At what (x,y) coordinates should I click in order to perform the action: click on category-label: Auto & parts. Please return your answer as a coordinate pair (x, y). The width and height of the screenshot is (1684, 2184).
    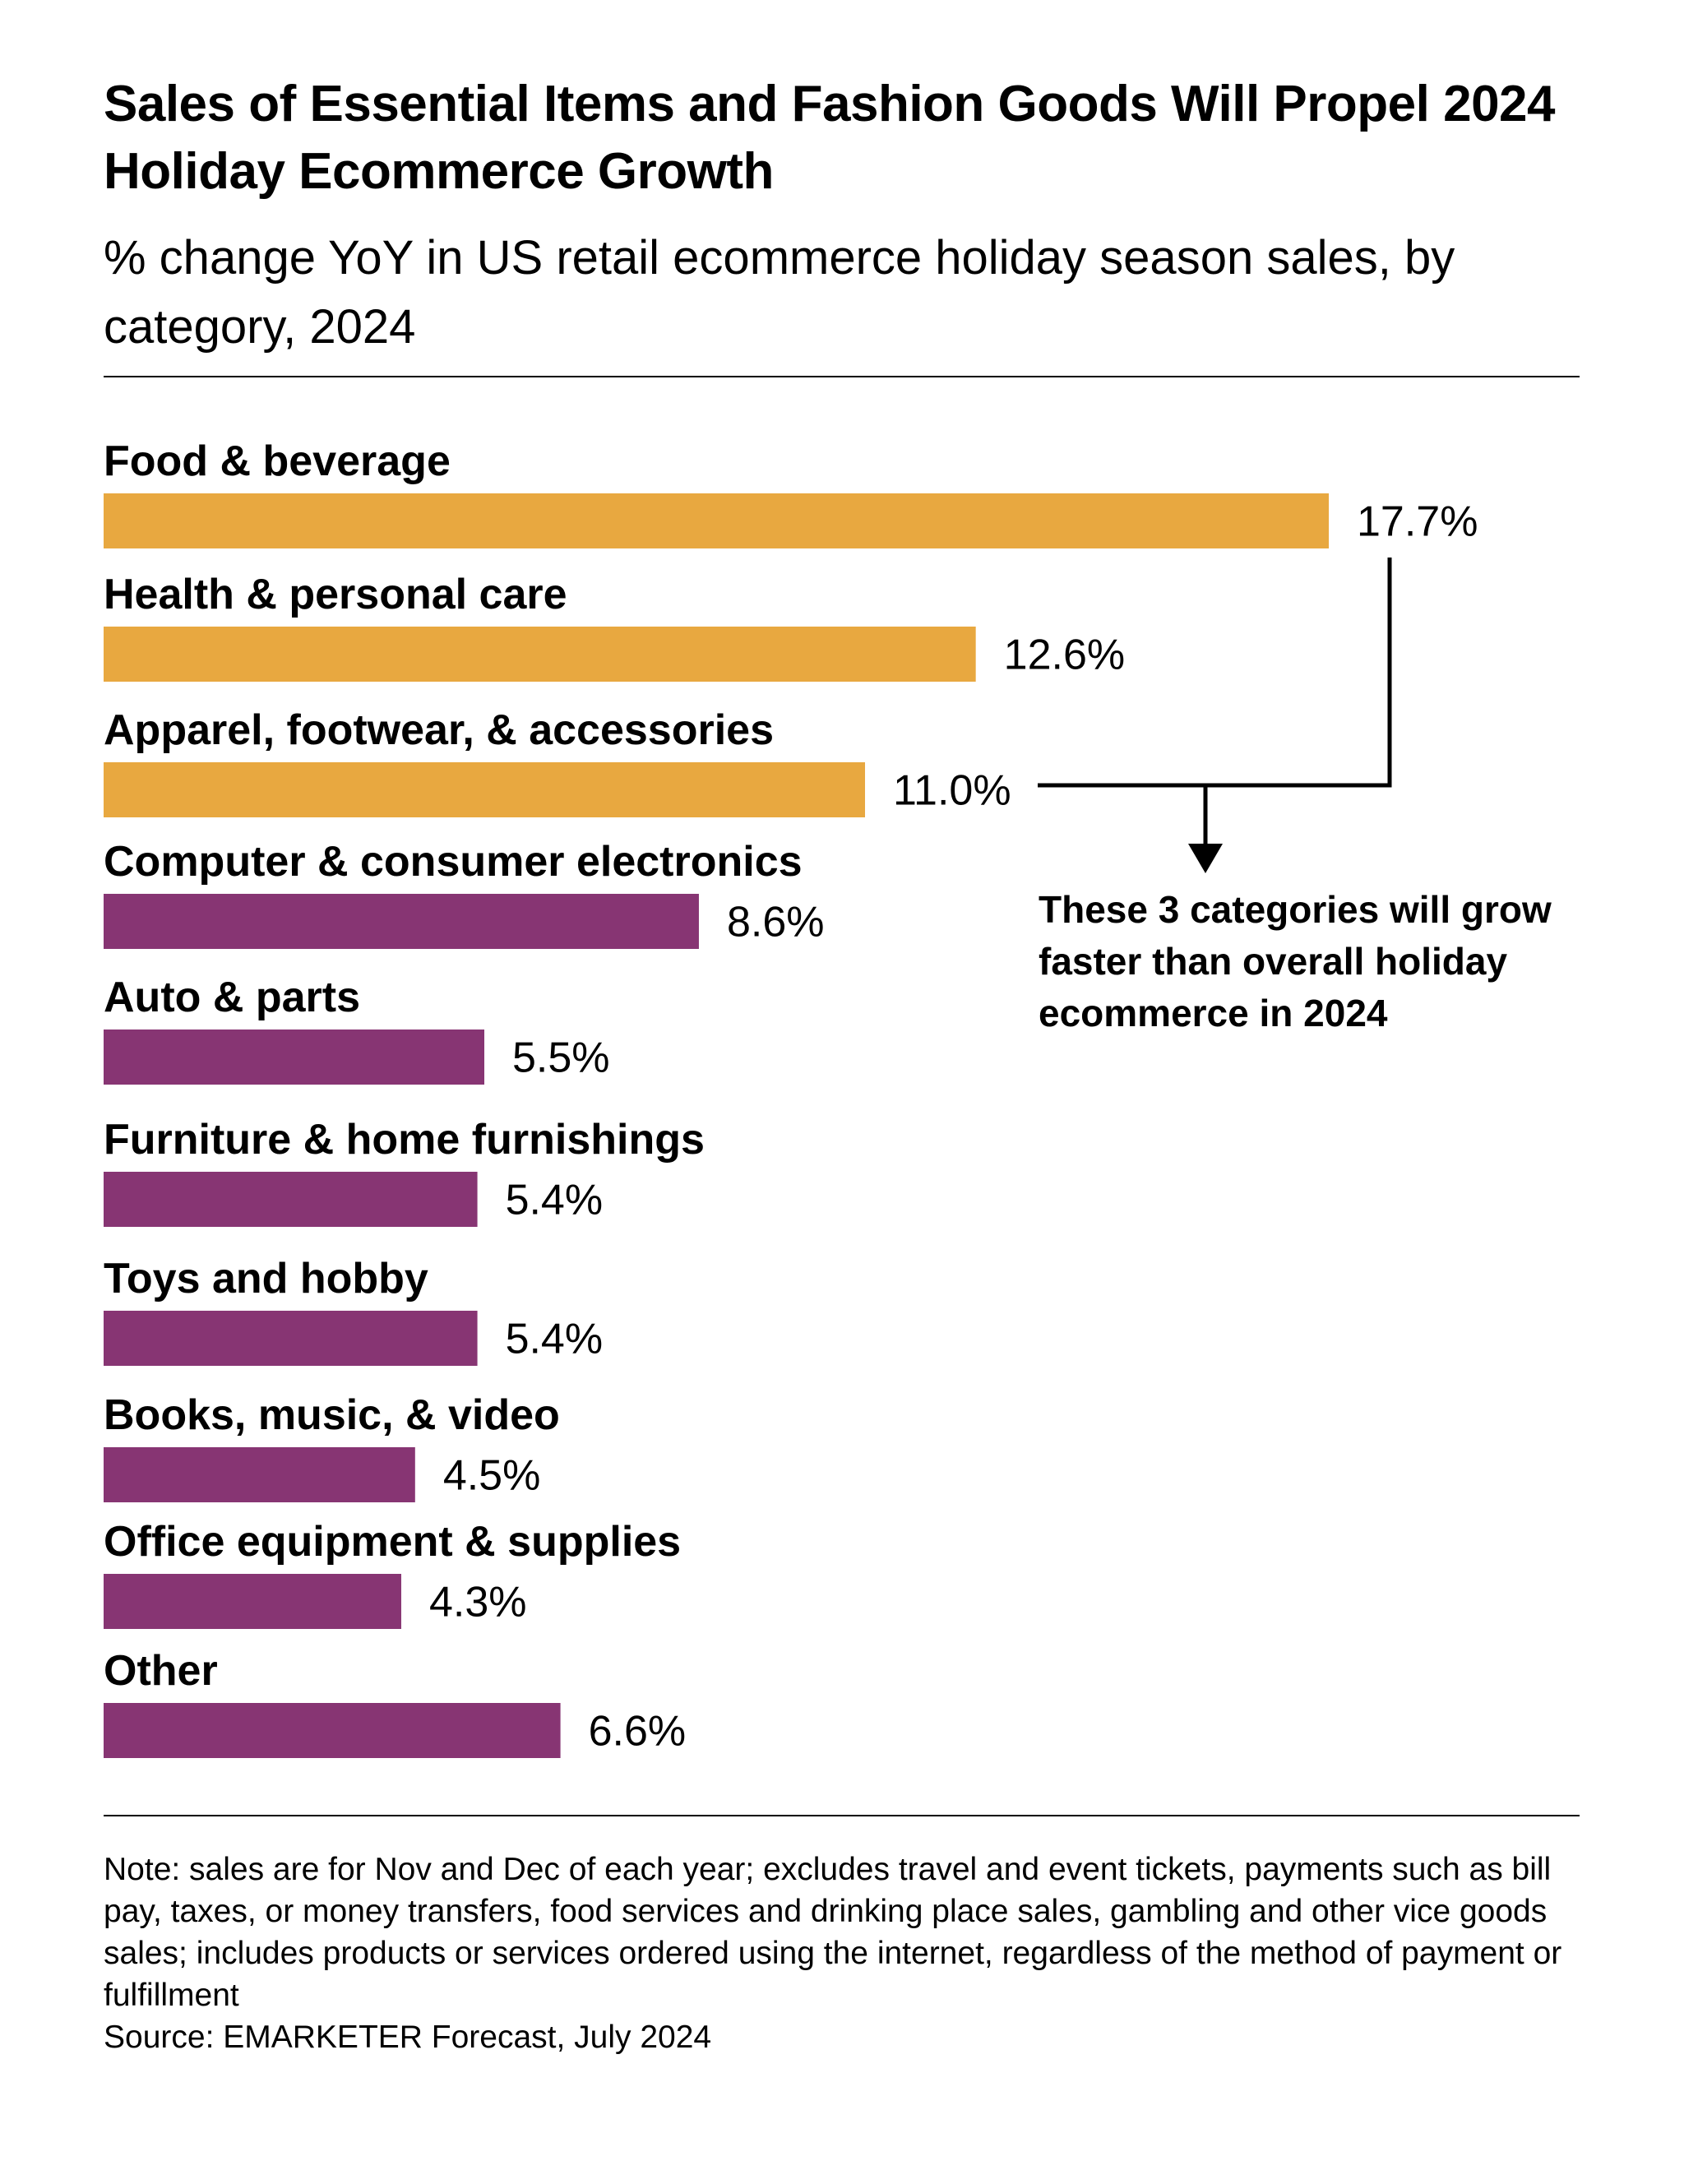
    Looking at the image, I should click on (232, 997).